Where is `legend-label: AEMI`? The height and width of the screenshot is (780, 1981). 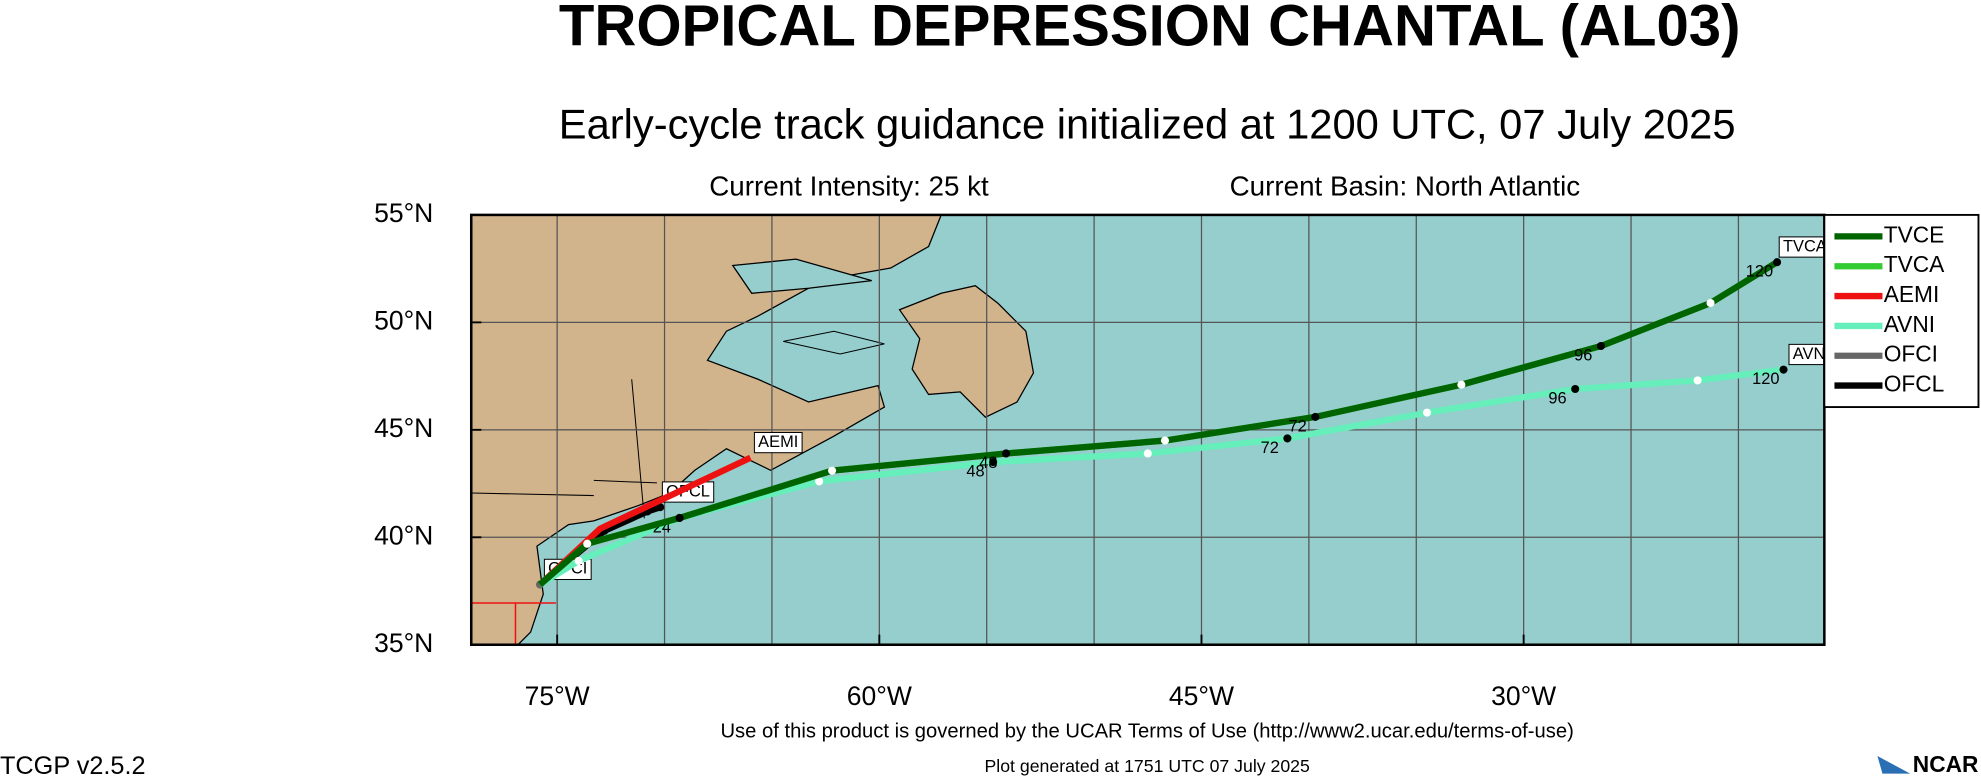 legend-label: AEMI is located at coordinates (1912, 294).